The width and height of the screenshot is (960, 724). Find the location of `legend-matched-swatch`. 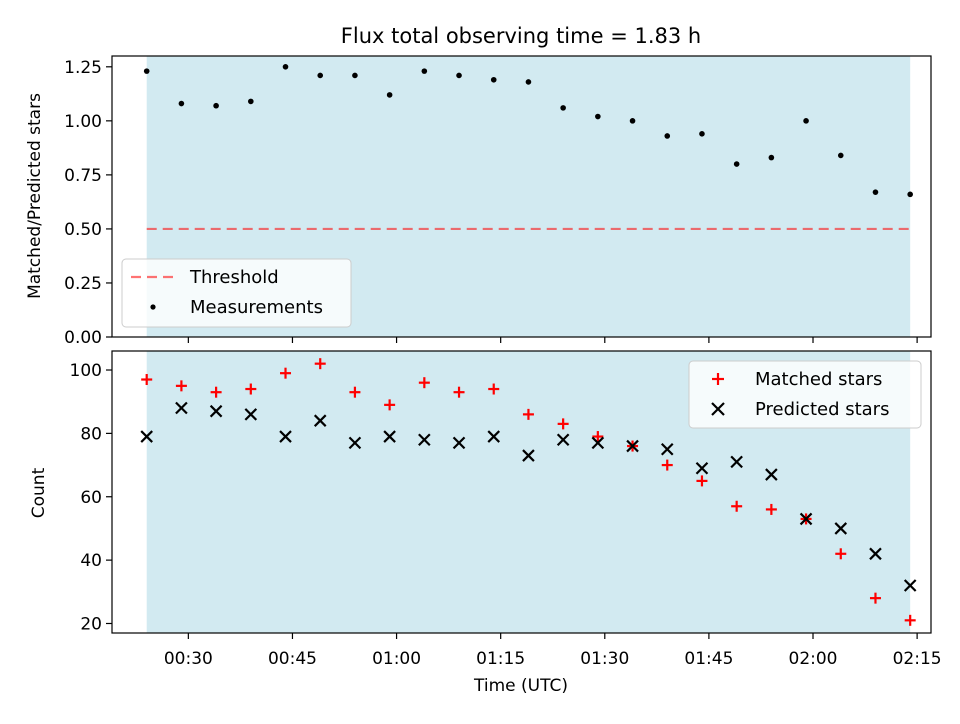

legend-matched-swatch is located at coordinates (718, 379).